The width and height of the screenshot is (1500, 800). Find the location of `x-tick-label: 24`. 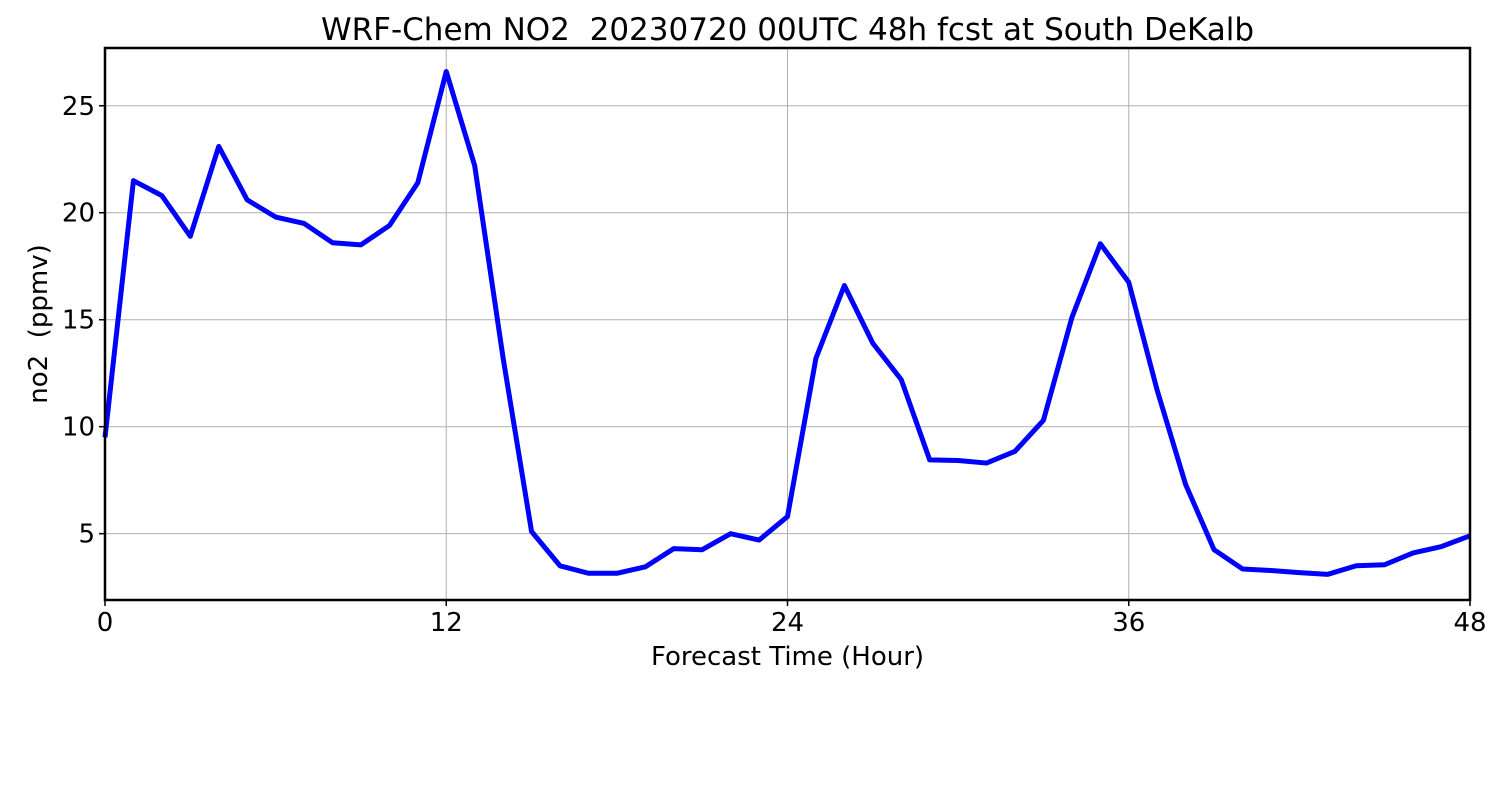

x-tick-label: 24 is located at coordinates (787, 623).